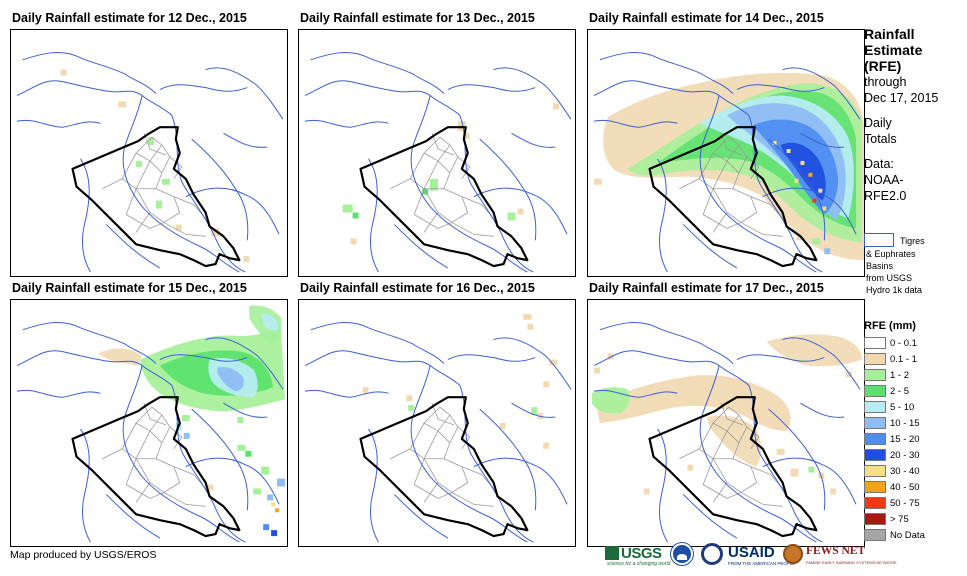 The width and height of the screenshot is (967, 576). I want to click on country-border, so click(444, 467).